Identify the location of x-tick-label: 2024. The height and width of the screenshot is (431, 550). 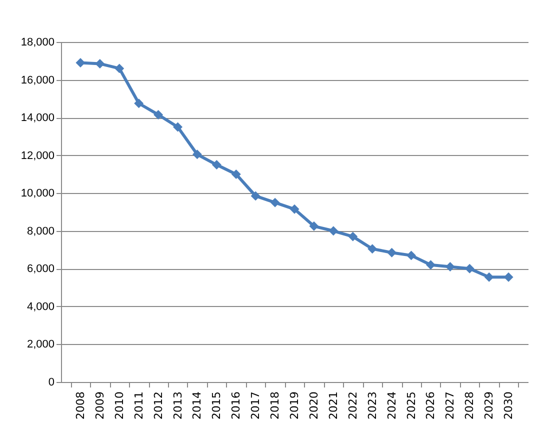
(391, 406).